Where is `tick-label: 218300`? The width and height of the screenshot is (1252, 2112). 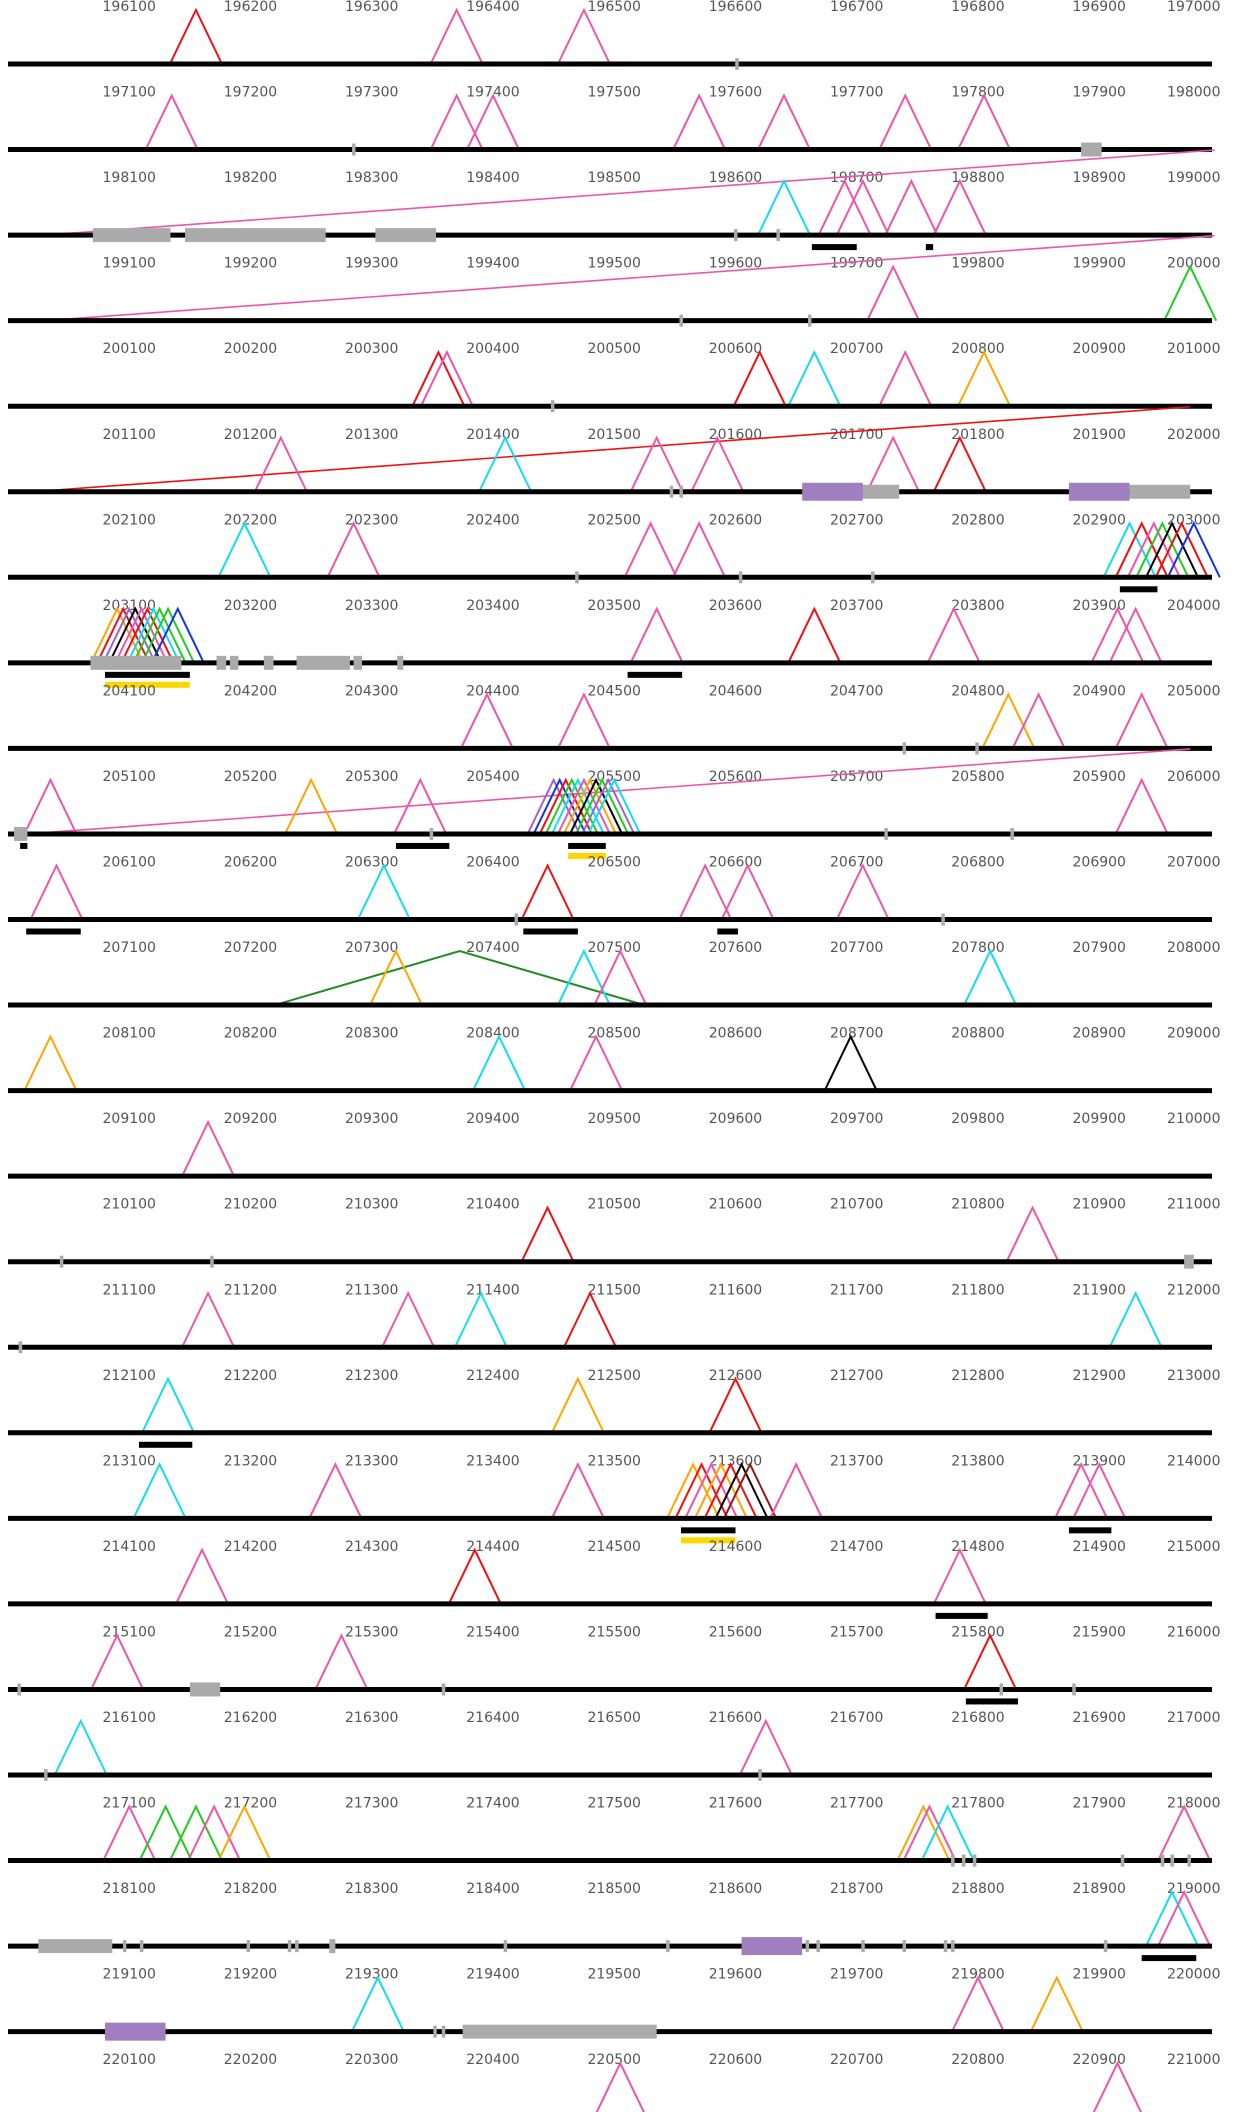 tick-label: 218300 is located at coordinates (371, 1889).